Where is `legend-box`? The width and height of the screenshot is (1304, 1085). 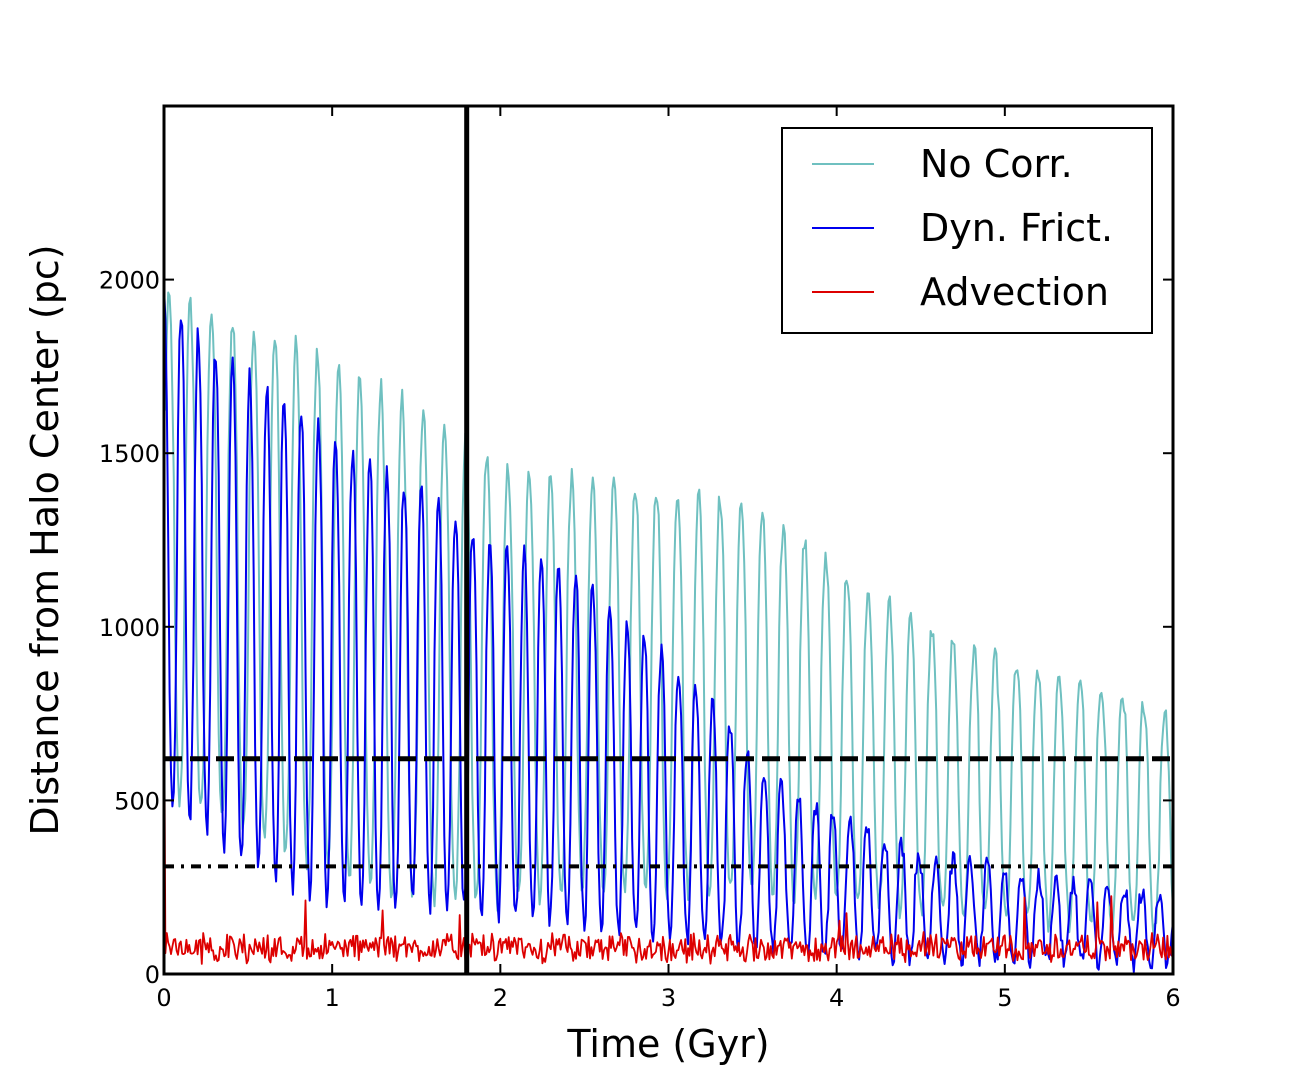
legend-box is located at coordinates (967, 230).